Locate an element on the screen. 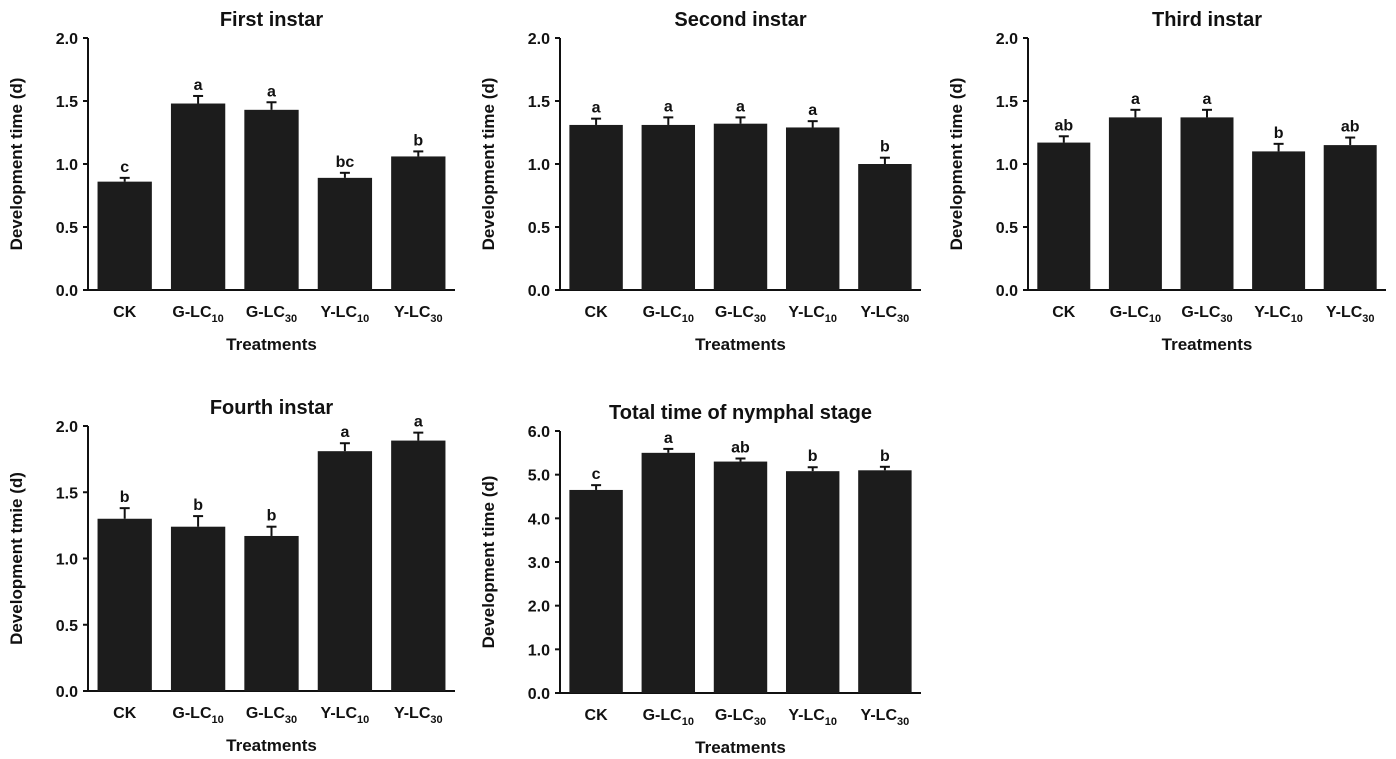 The image size is (1396, 759). y-tick-label: 5.0 is located at coordinates (539, 476).